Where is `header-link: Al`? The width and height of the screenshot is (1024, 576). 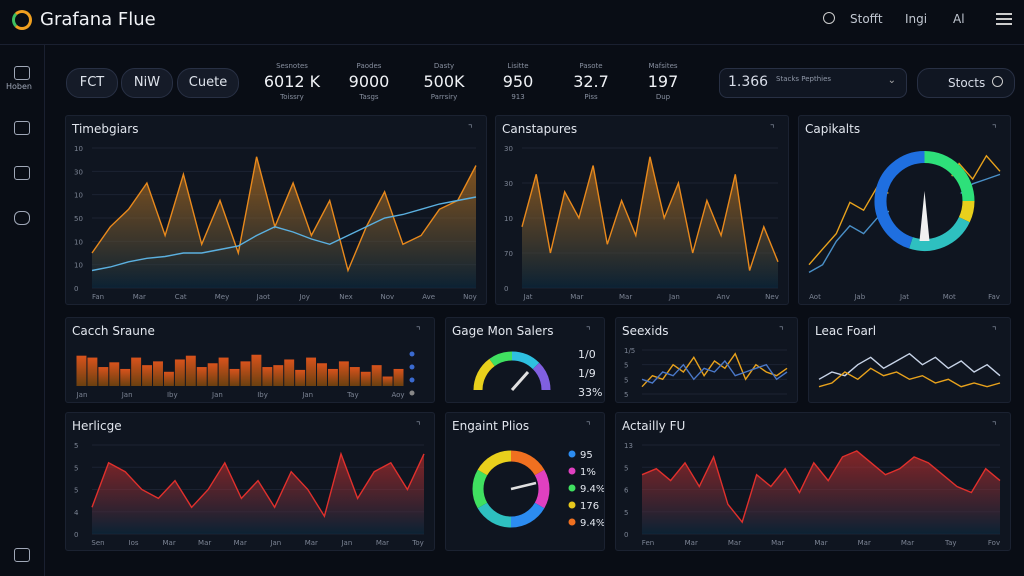 header-link: Al is located at coordinates (959, 19).